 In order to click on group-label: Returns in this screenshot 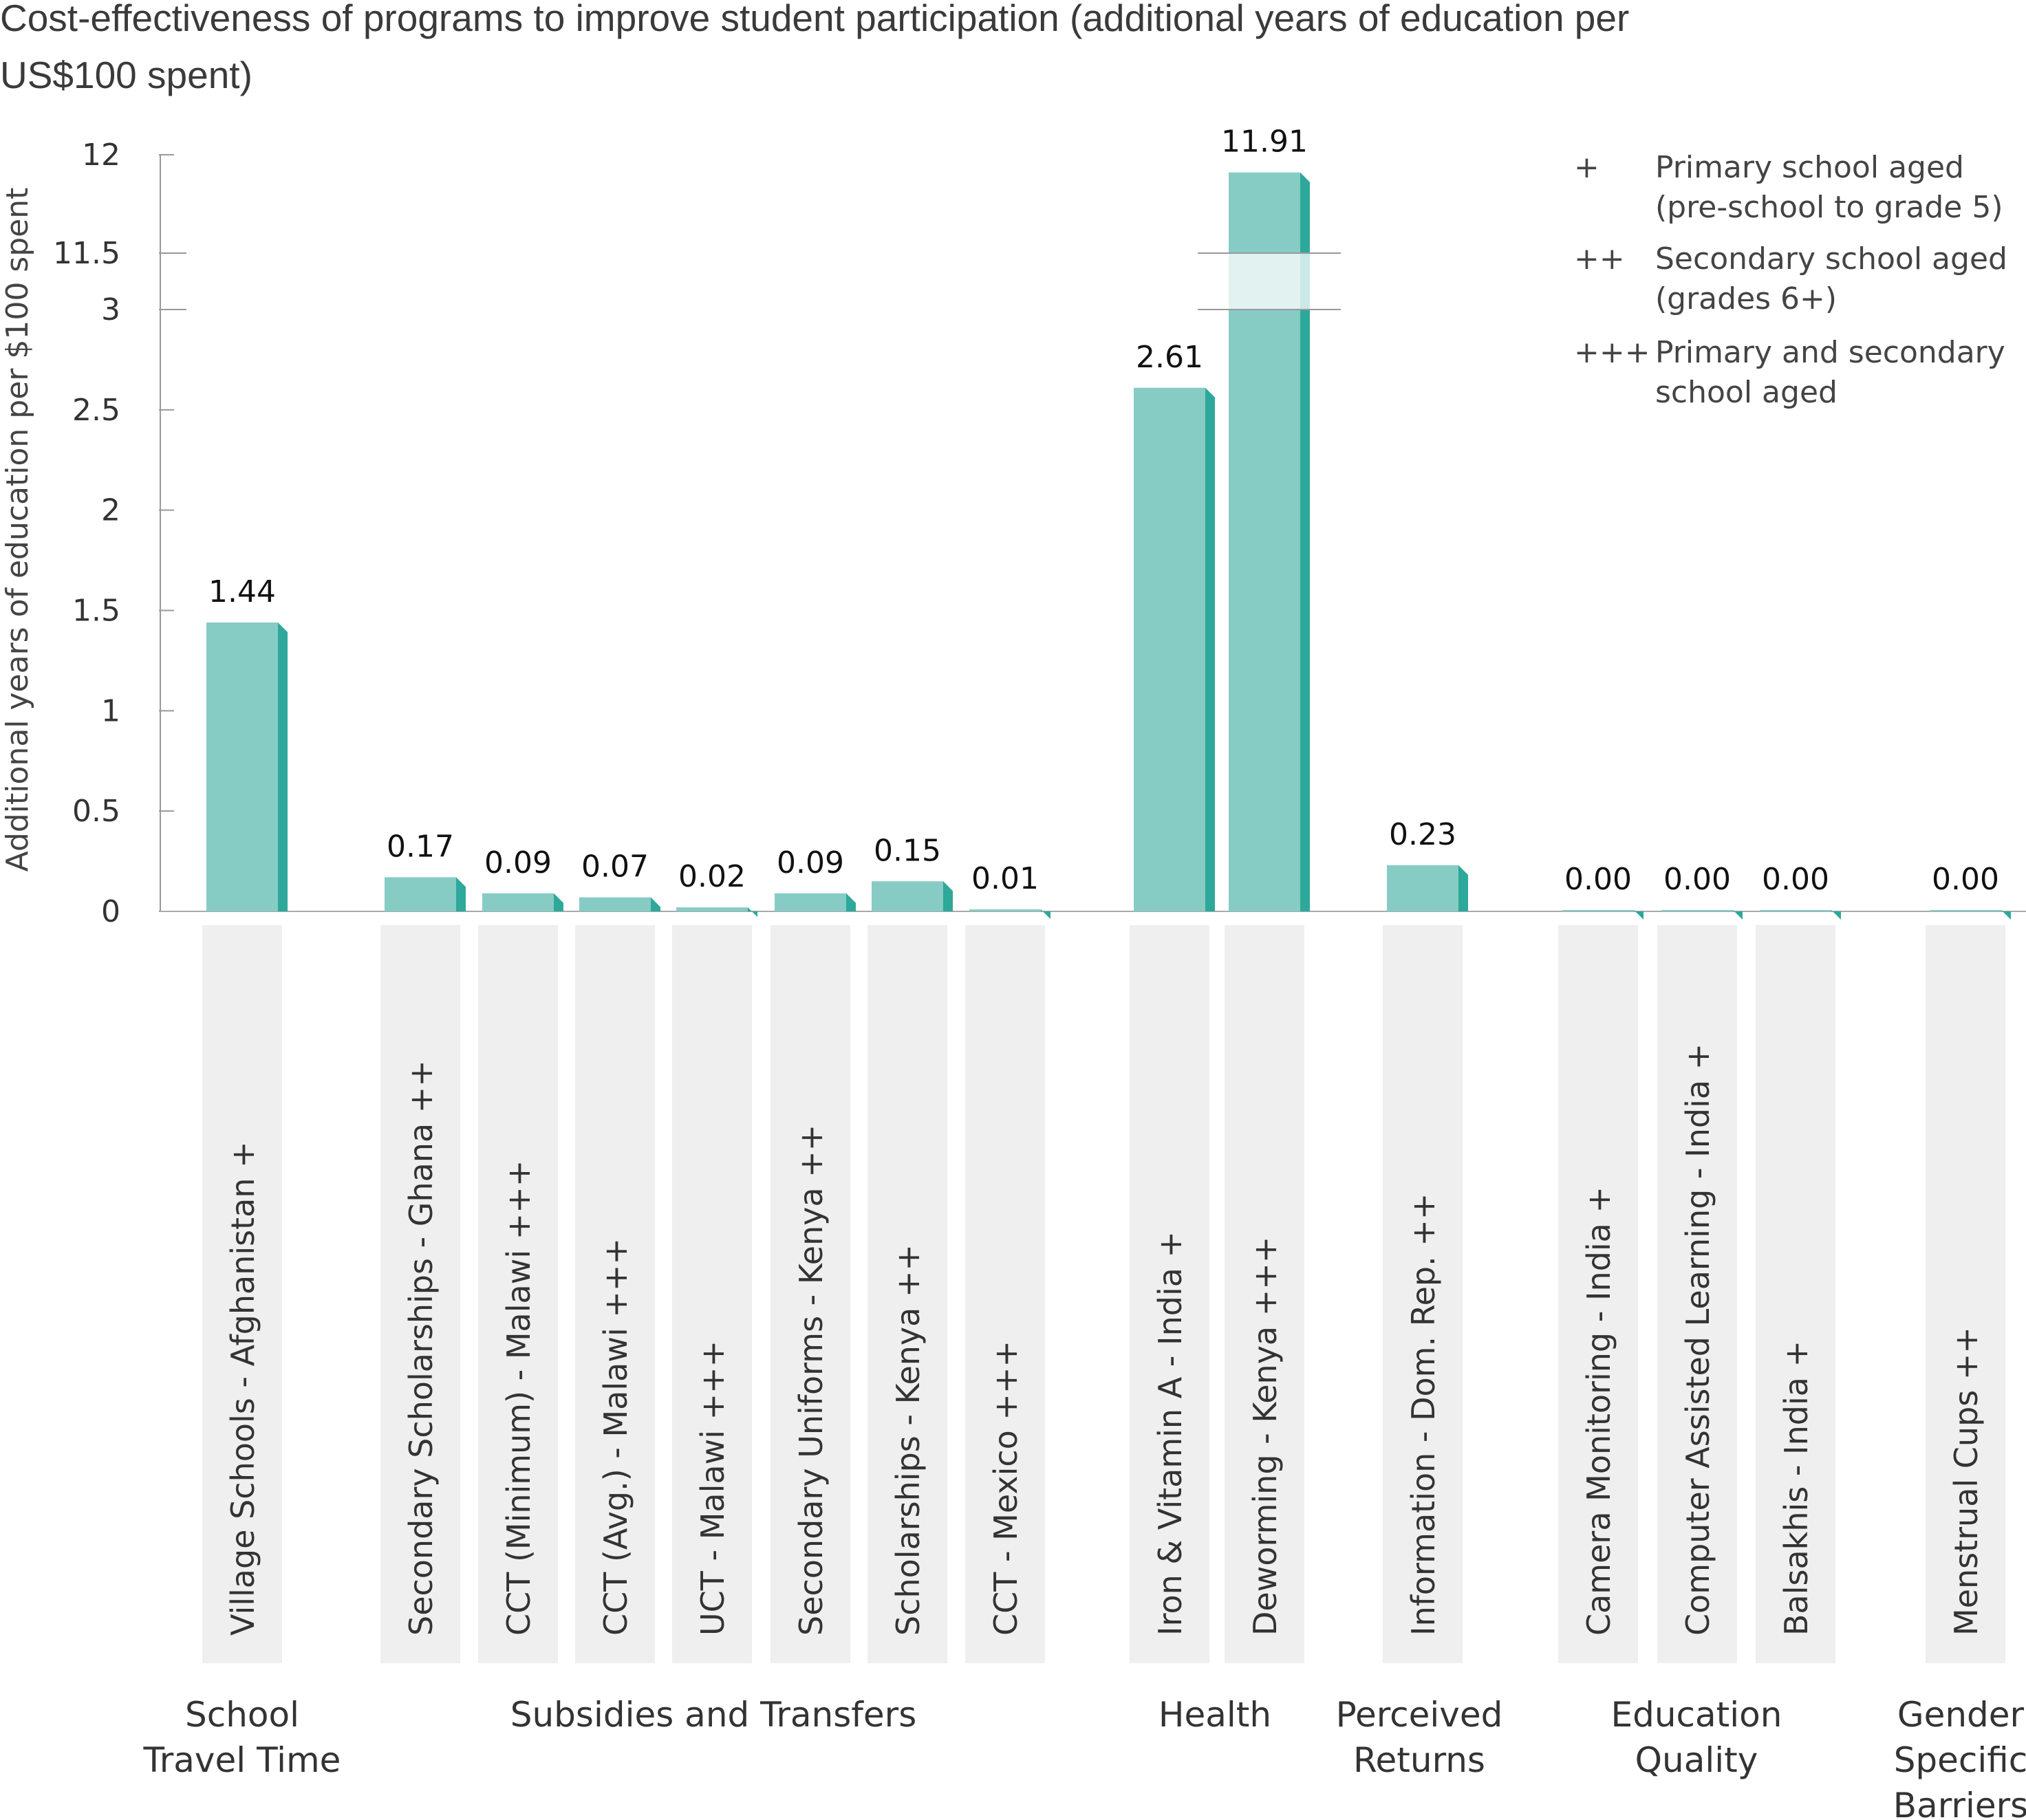, I will do `click(1419, 1760)`.